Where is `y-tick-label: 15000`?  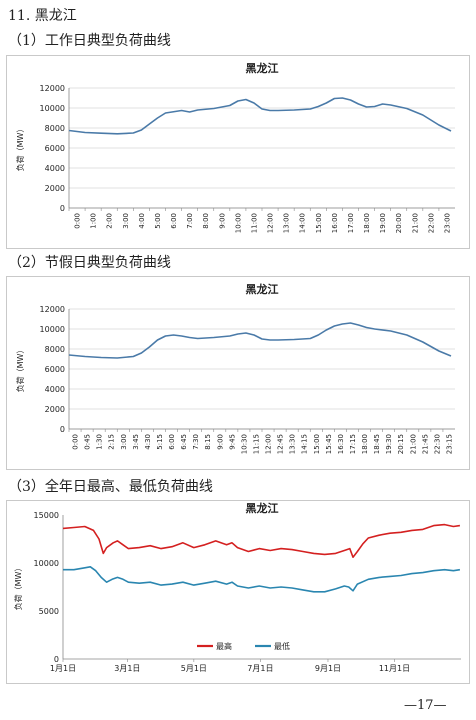 y-tick-label: 15000 is located at coordinates (46, 515).